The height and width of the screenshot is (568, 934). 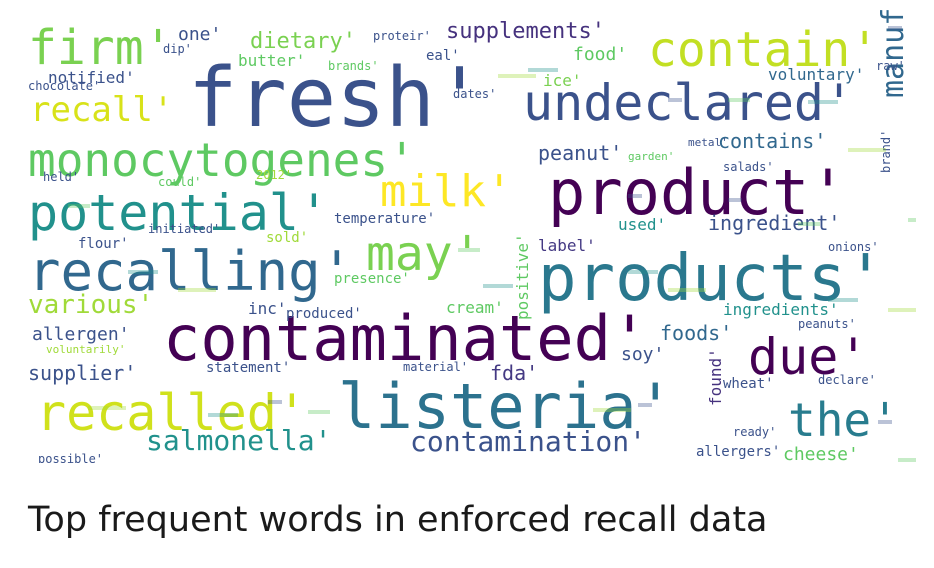 What do you see at coordinates (171, 413) in the screenshot?
I see `word-recalled: recalled'` at bounding box center [171, 413].